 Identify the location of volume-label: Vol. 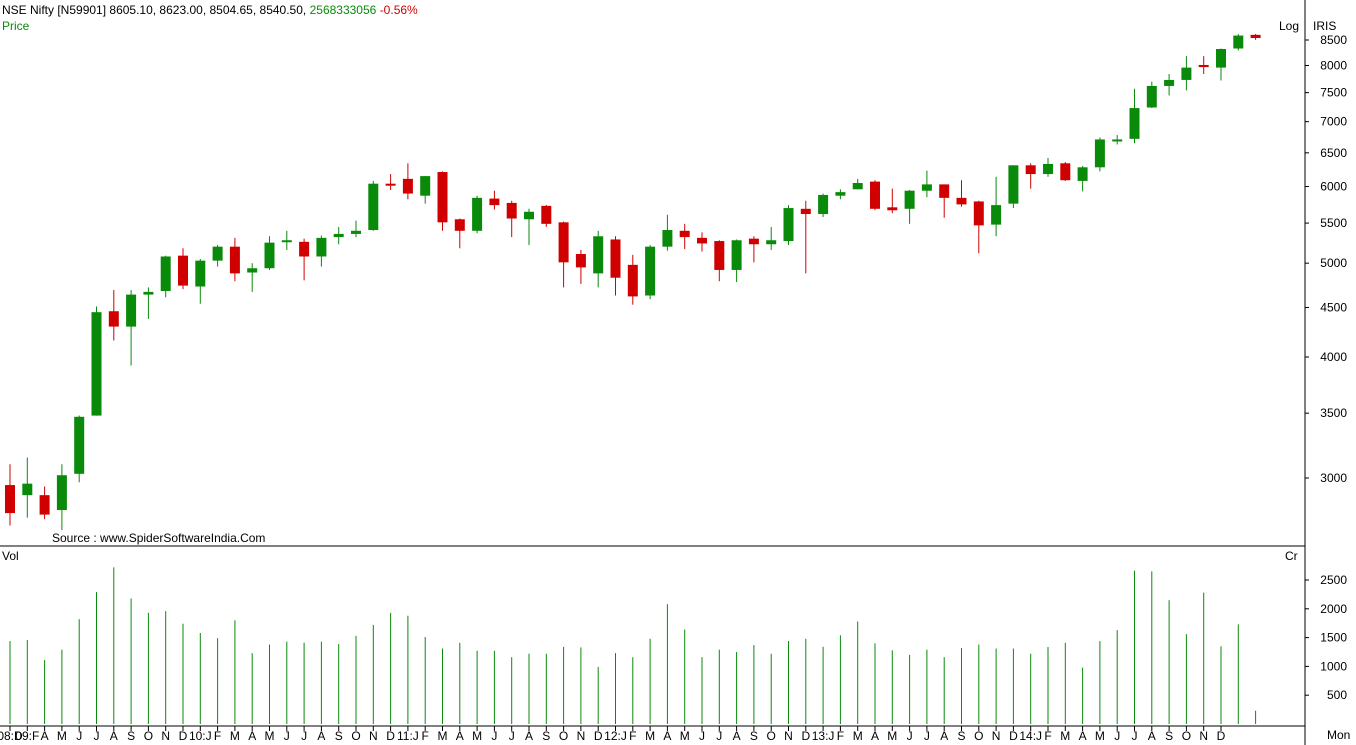
(10, 556).